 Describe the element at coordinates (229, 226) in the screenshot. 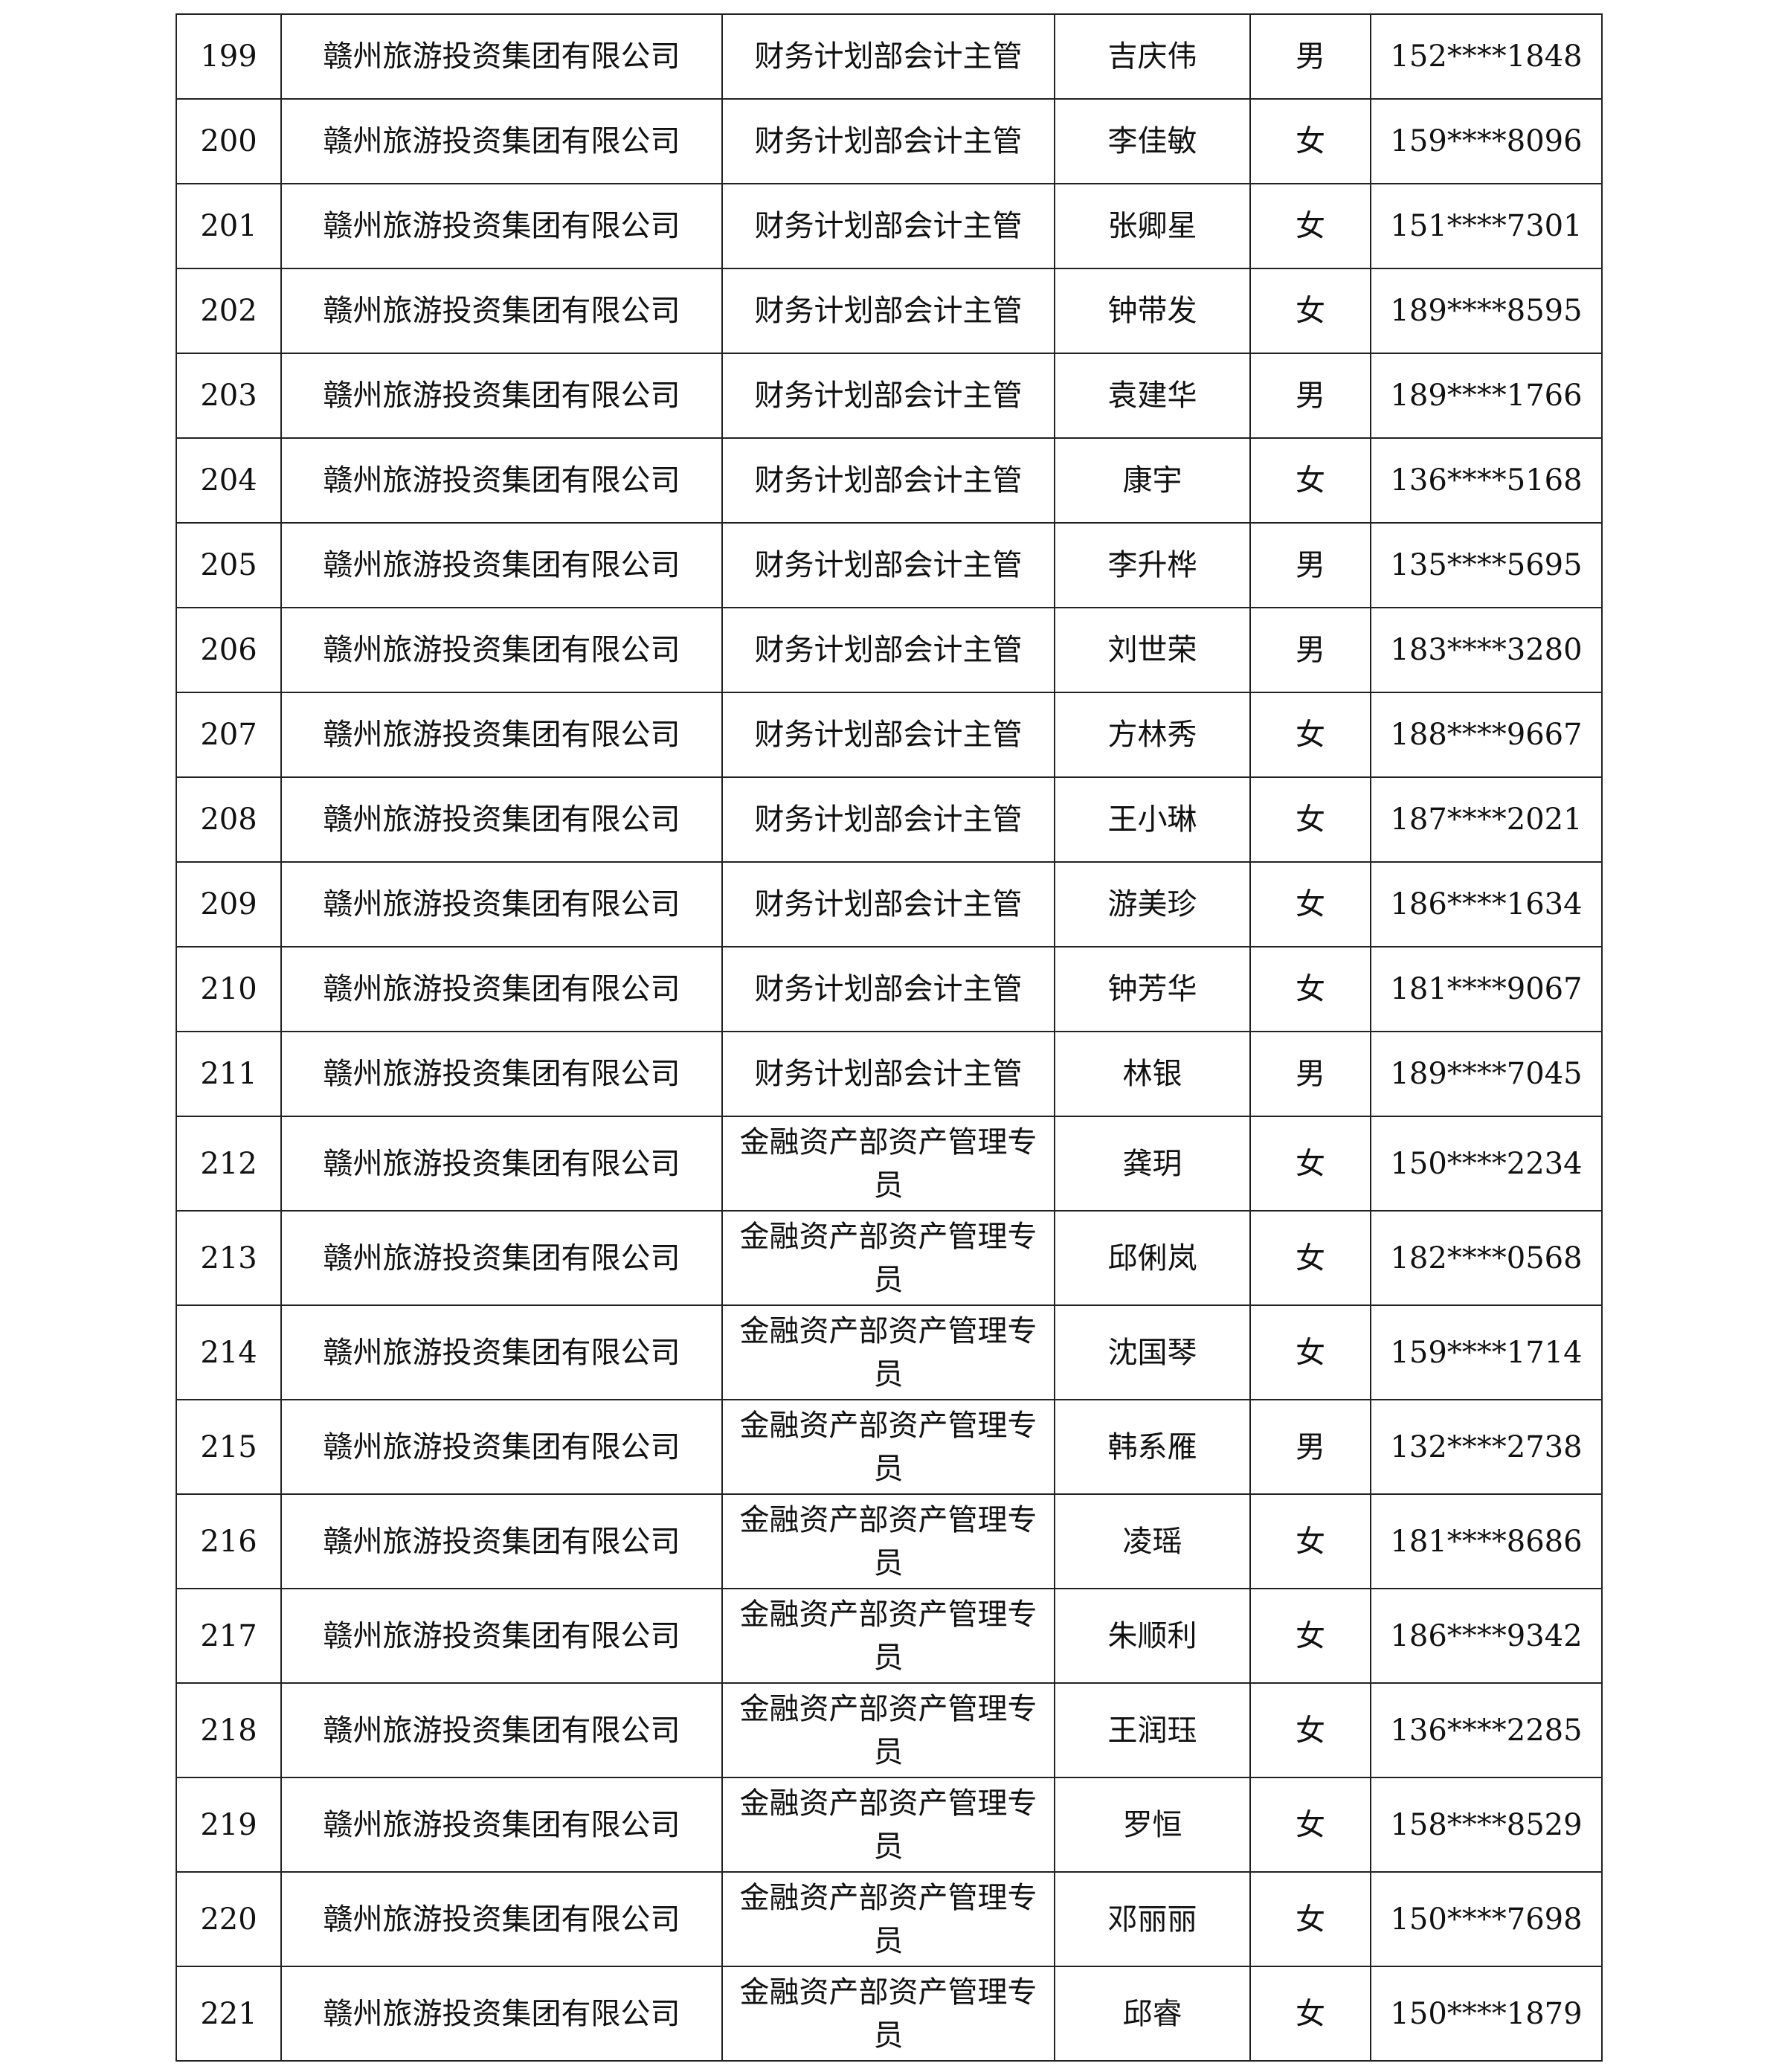

I see `row-number: 201` at that location.